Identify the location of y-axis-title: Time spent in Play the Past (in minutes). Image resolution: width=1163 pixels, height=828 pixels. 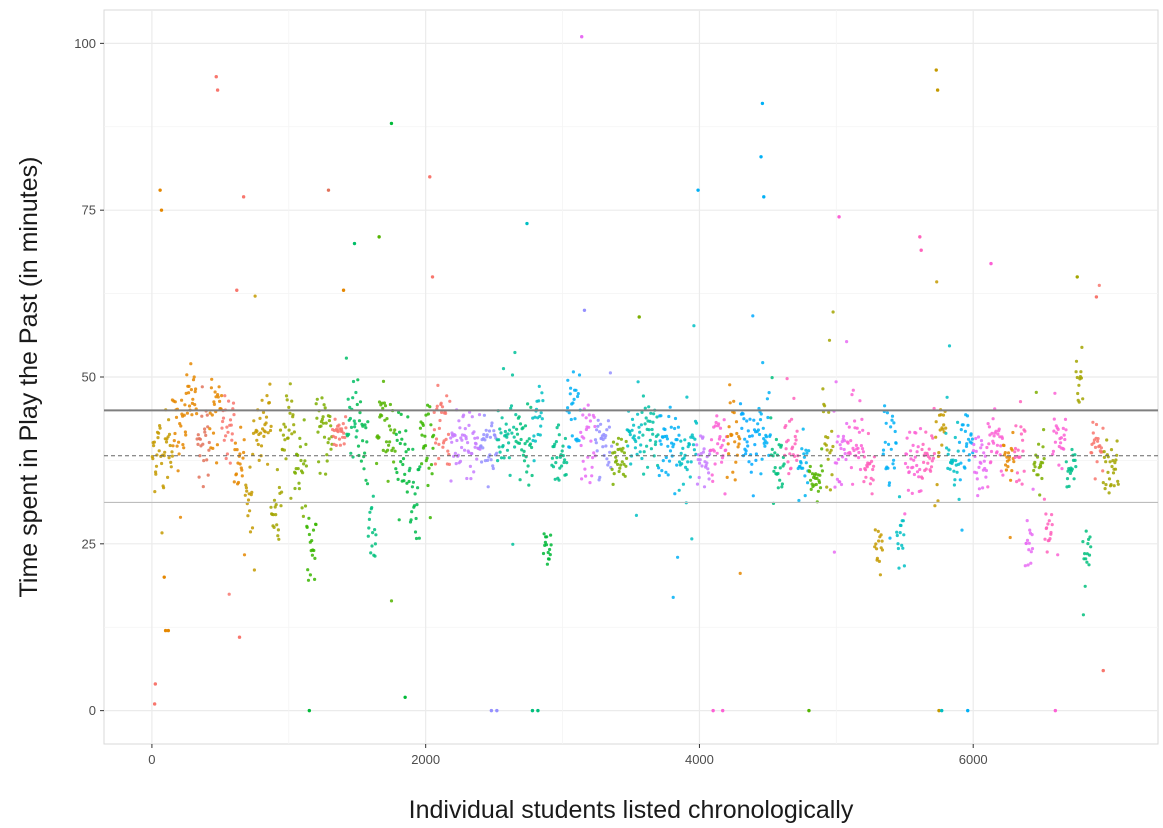
(29, 377).